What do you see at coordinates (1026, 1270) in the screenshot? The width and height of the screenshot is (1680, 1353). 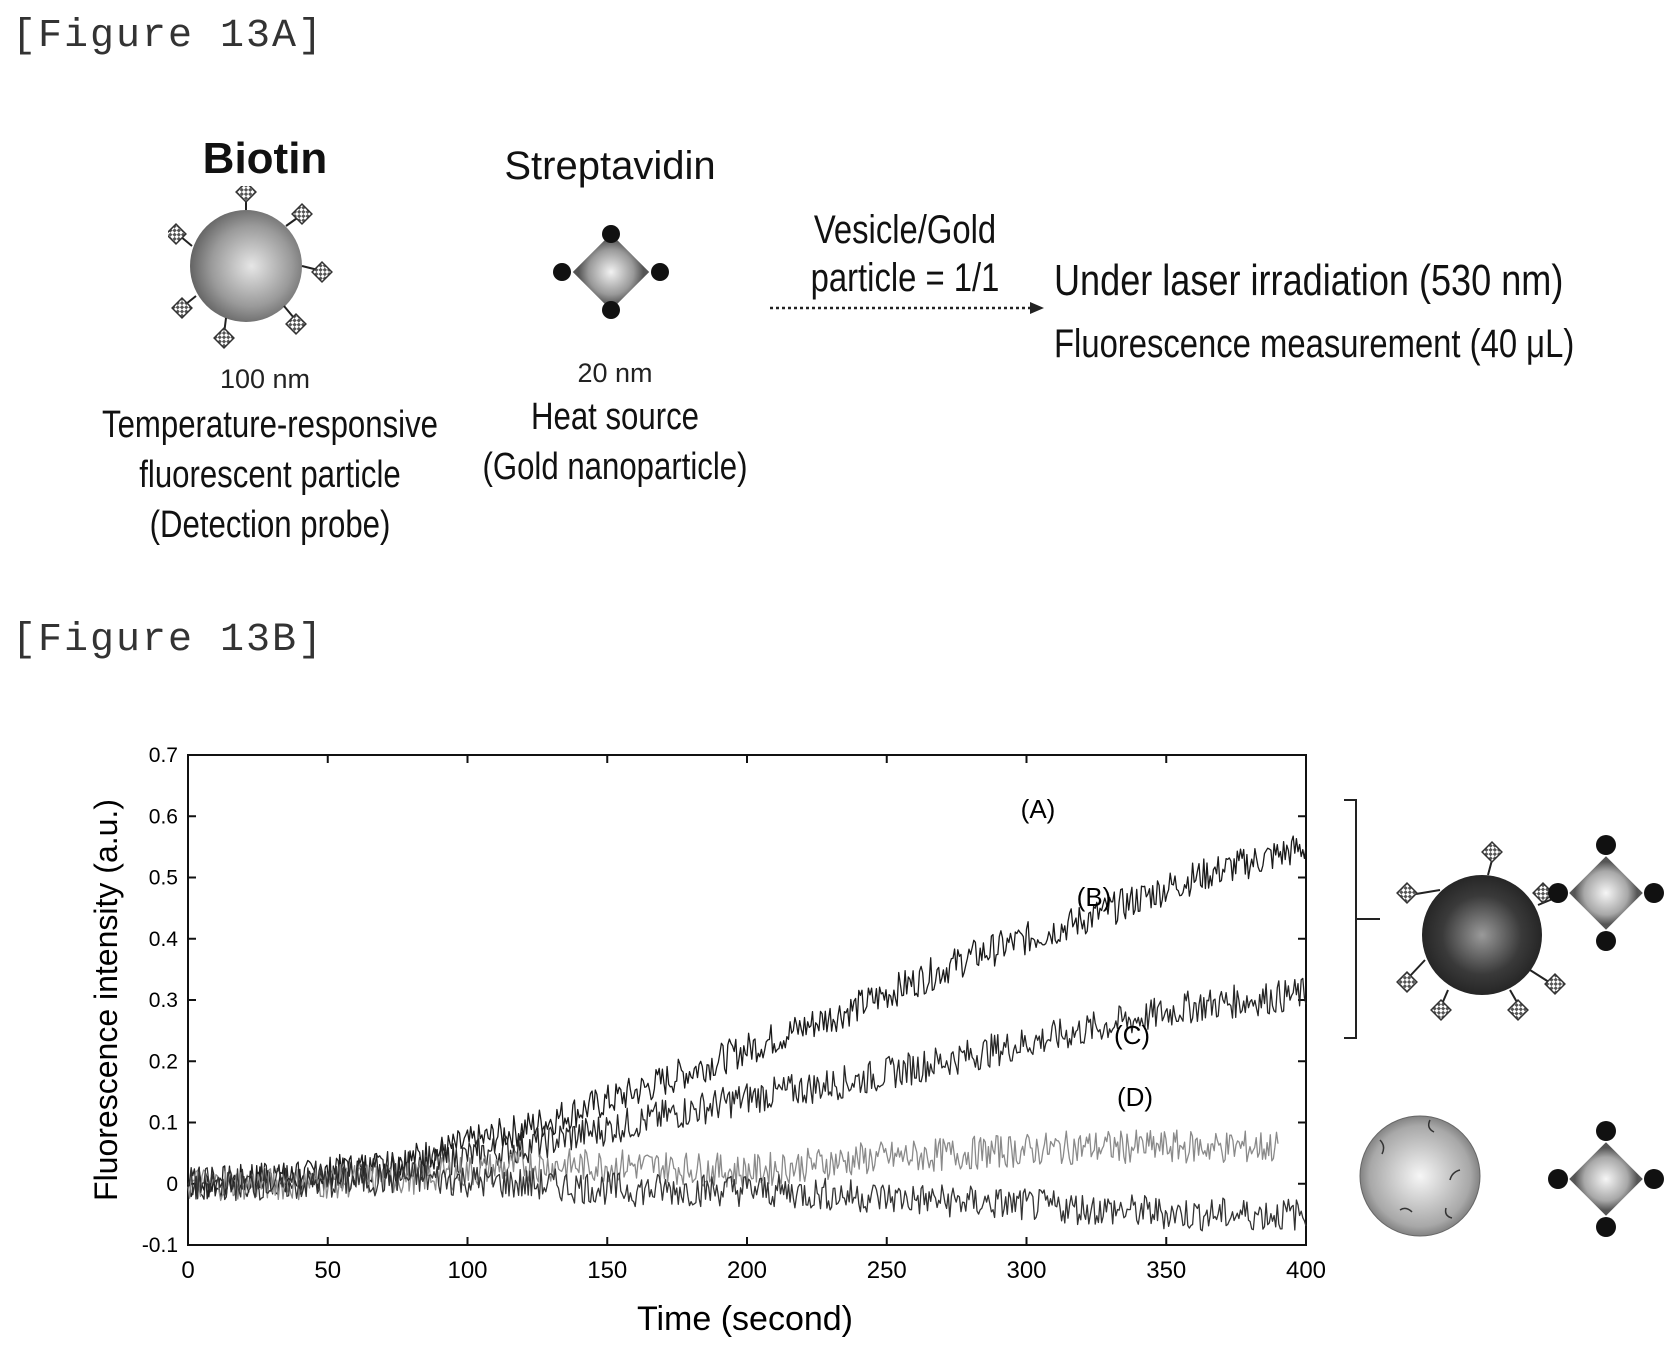 I see `x-tick-label: 300` at bounding box center [1026, 1270].